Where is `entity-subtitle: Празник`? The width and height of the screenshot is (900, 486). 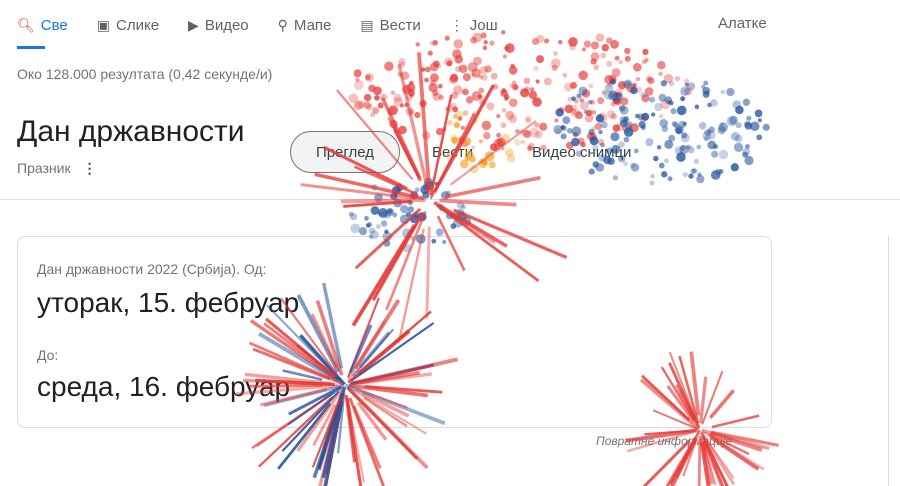 entity-subtitle: Празник is located at coordinates (44, 168).